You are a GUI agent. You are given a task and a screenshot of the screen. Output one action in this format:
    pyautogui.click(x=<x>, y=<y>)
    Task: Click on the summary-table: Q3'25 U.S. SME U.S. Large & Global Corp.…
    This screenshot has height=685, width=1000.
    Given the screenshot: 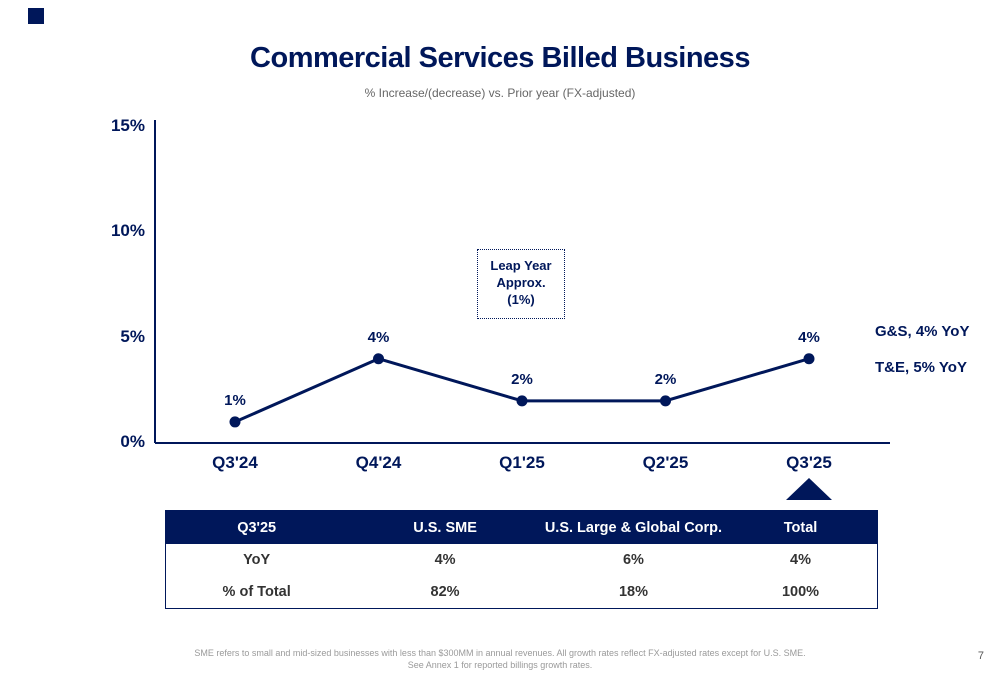 What is the action you would take?
    pyautogui.click(x=521, y=559)
    